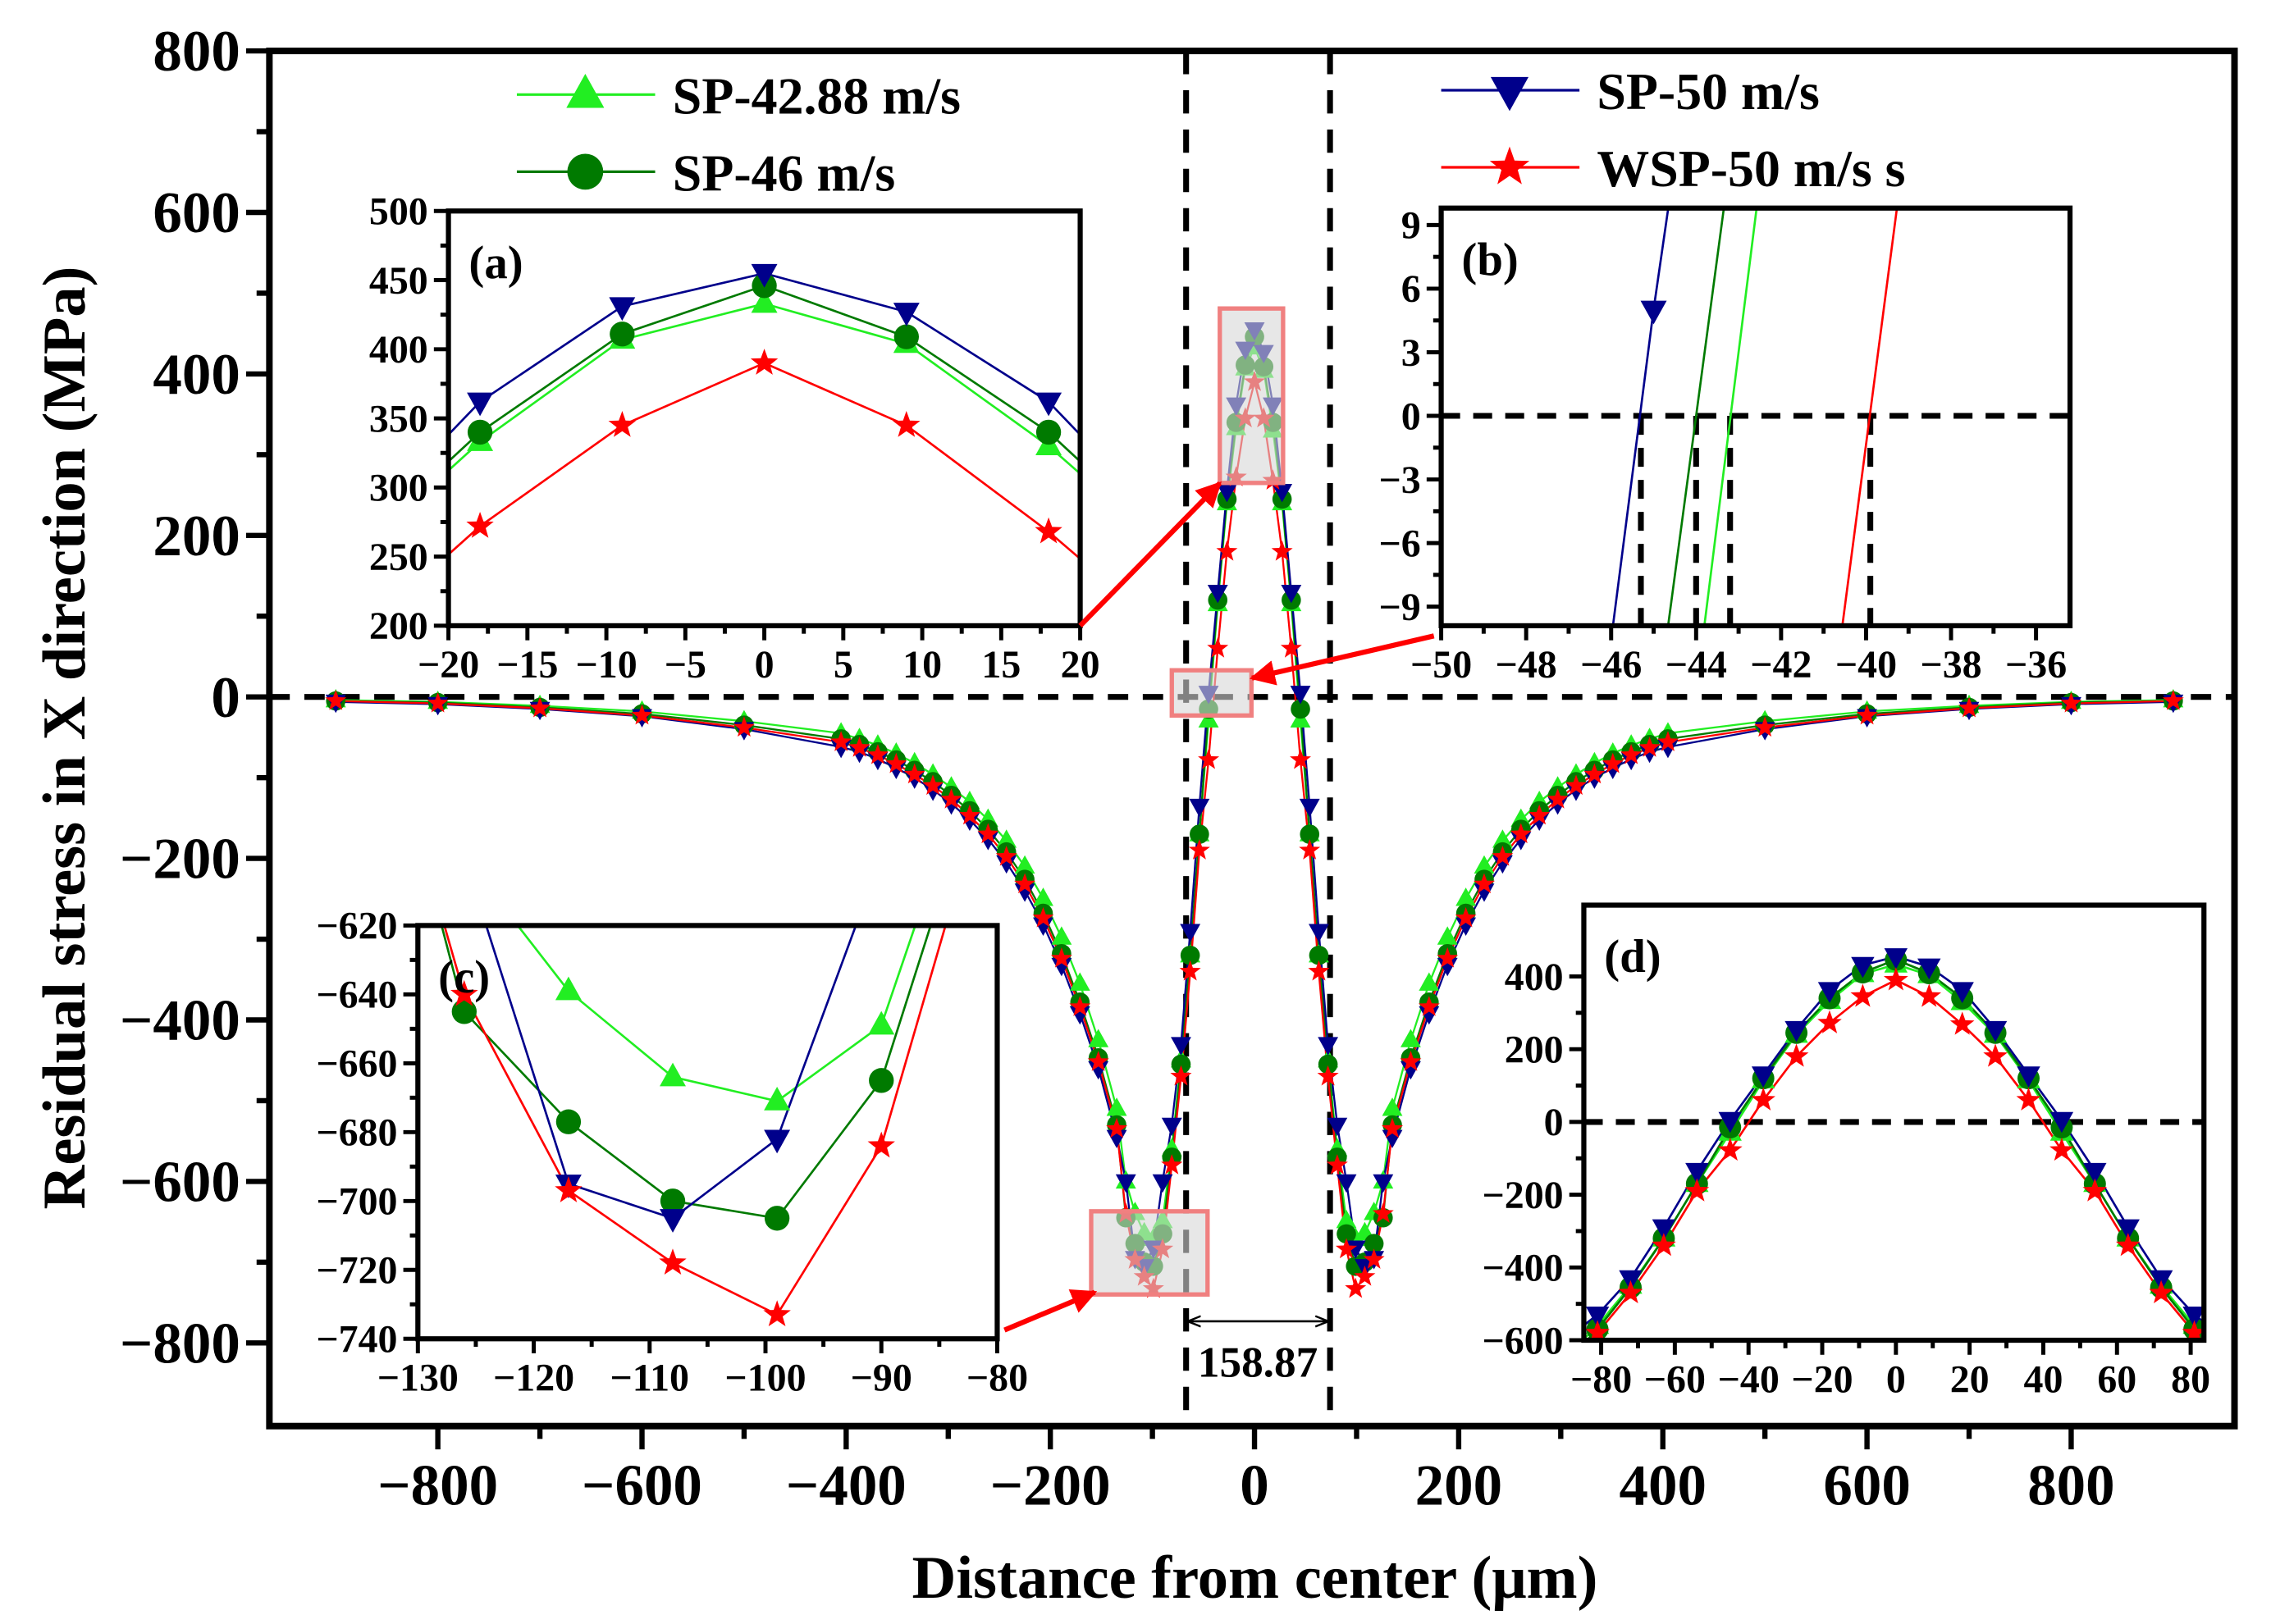 The width and height of the screenshot is (2271, 1624). Describe the element at coordinates (1254, 1486) in the screenshot. I see `main-x-tick-label: 0` at that location.